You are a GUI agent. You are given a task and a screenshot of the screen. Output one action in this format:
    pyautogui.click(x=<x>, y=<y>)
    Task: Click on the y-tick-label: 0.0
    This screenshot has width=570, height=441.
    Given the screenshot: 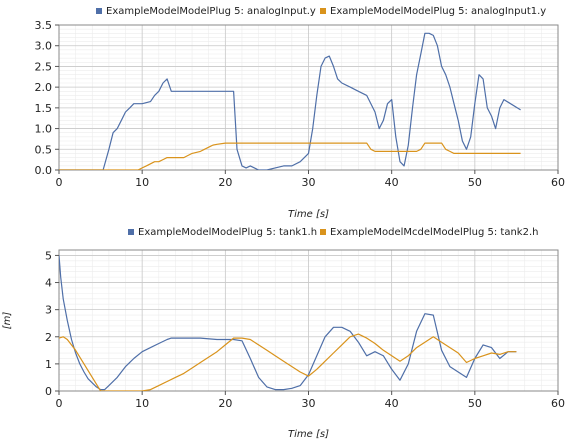 What is the action you would take?
    pyautogui.click(x=44, y=170)
    